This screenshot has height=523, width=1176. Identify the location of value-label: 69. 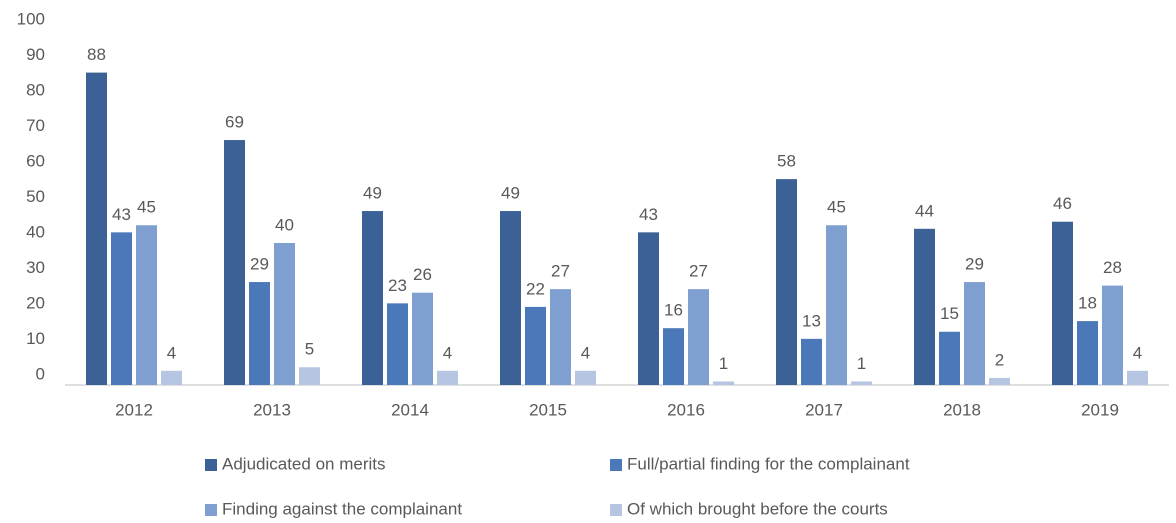
(234, 122).